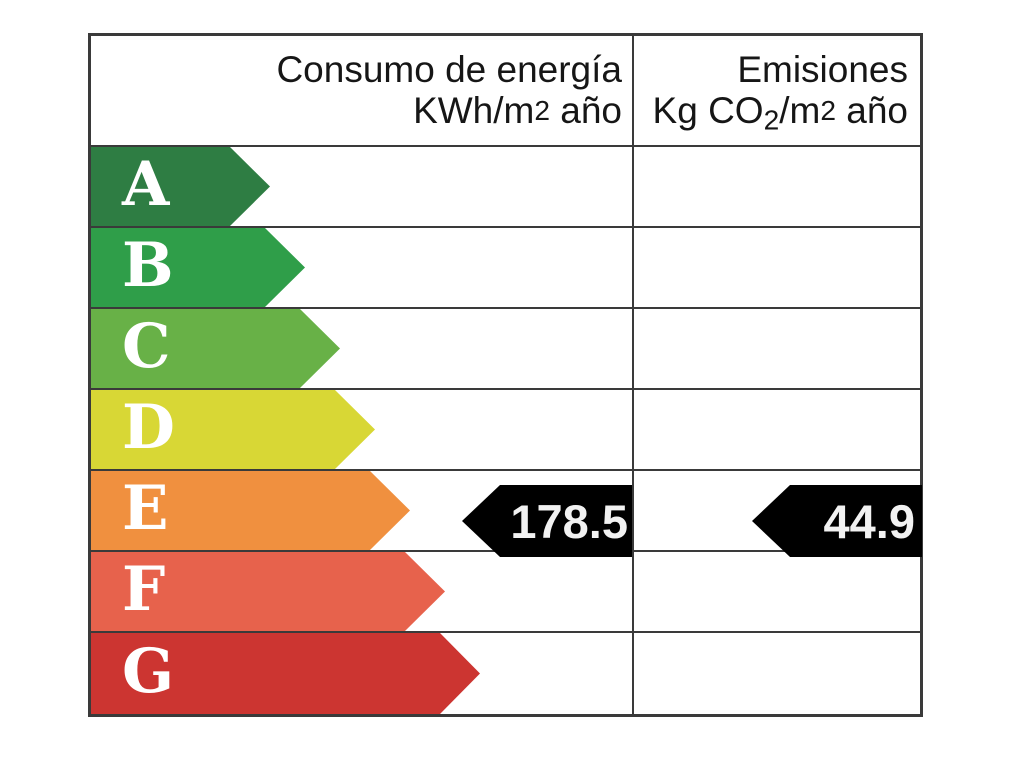 The width and height of the screenshot is (1020, 765). I want to click on rating-letter-e: E, so click(145, 508).